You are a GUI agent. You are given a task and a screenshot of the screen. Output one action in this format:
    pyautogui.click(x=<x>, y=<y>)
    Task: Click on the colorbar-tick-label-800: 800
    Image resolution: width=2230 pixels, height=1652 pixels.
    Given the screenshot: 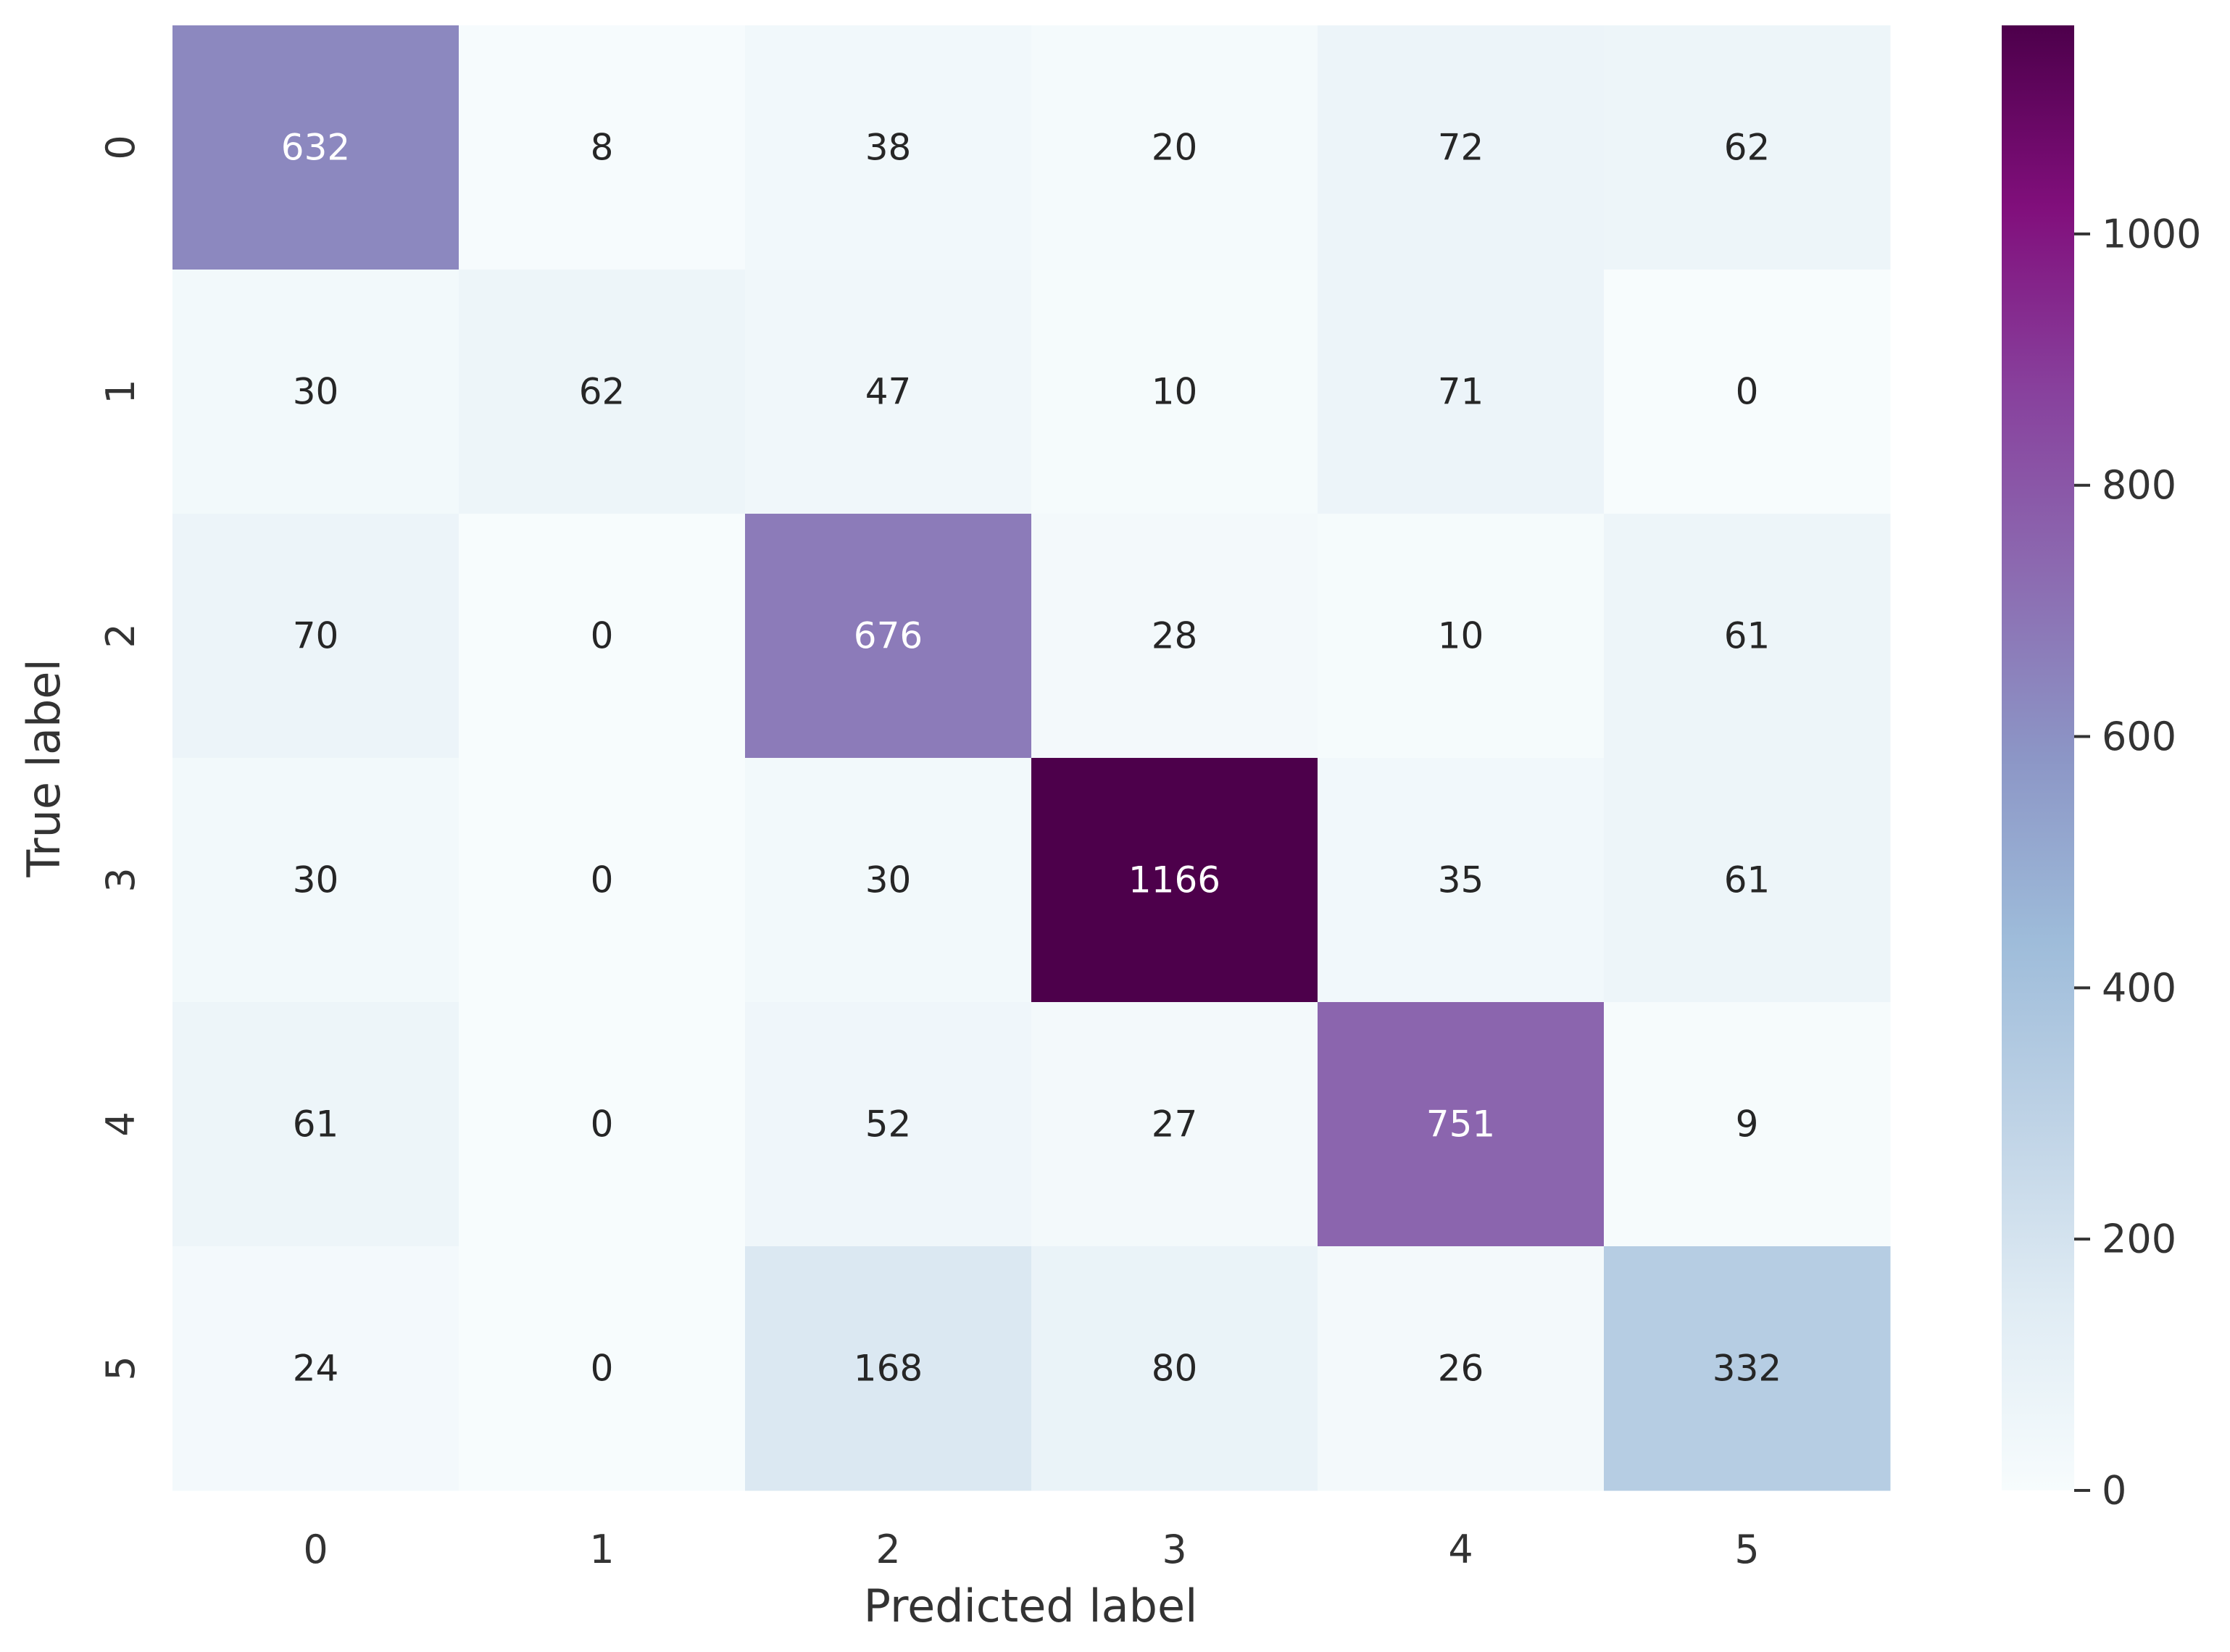 What is the action you would take?
    pyautogui.click(x=2139, y=485)
    